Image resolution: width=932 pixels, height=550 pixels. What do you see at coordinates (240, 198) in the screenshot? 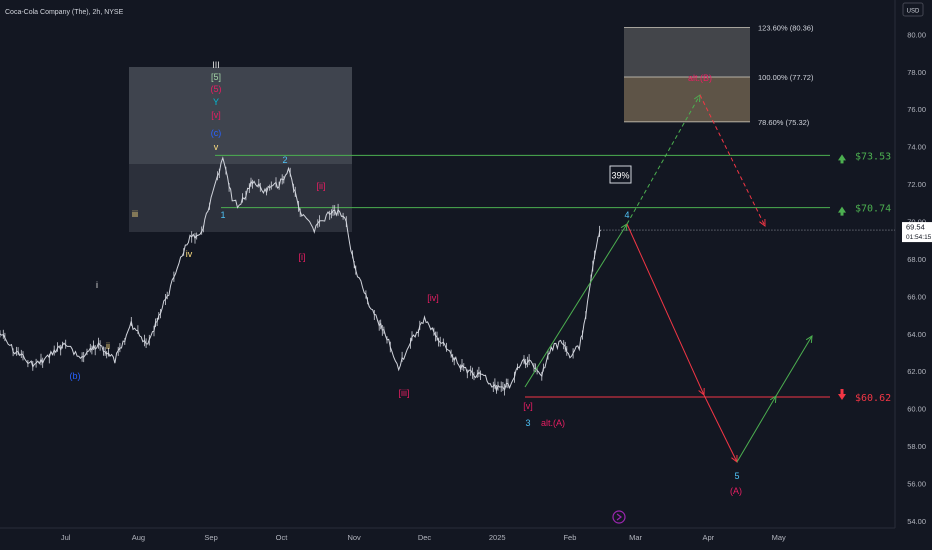
I see `resistance-zone-lower` at bounding box center [240, 198].